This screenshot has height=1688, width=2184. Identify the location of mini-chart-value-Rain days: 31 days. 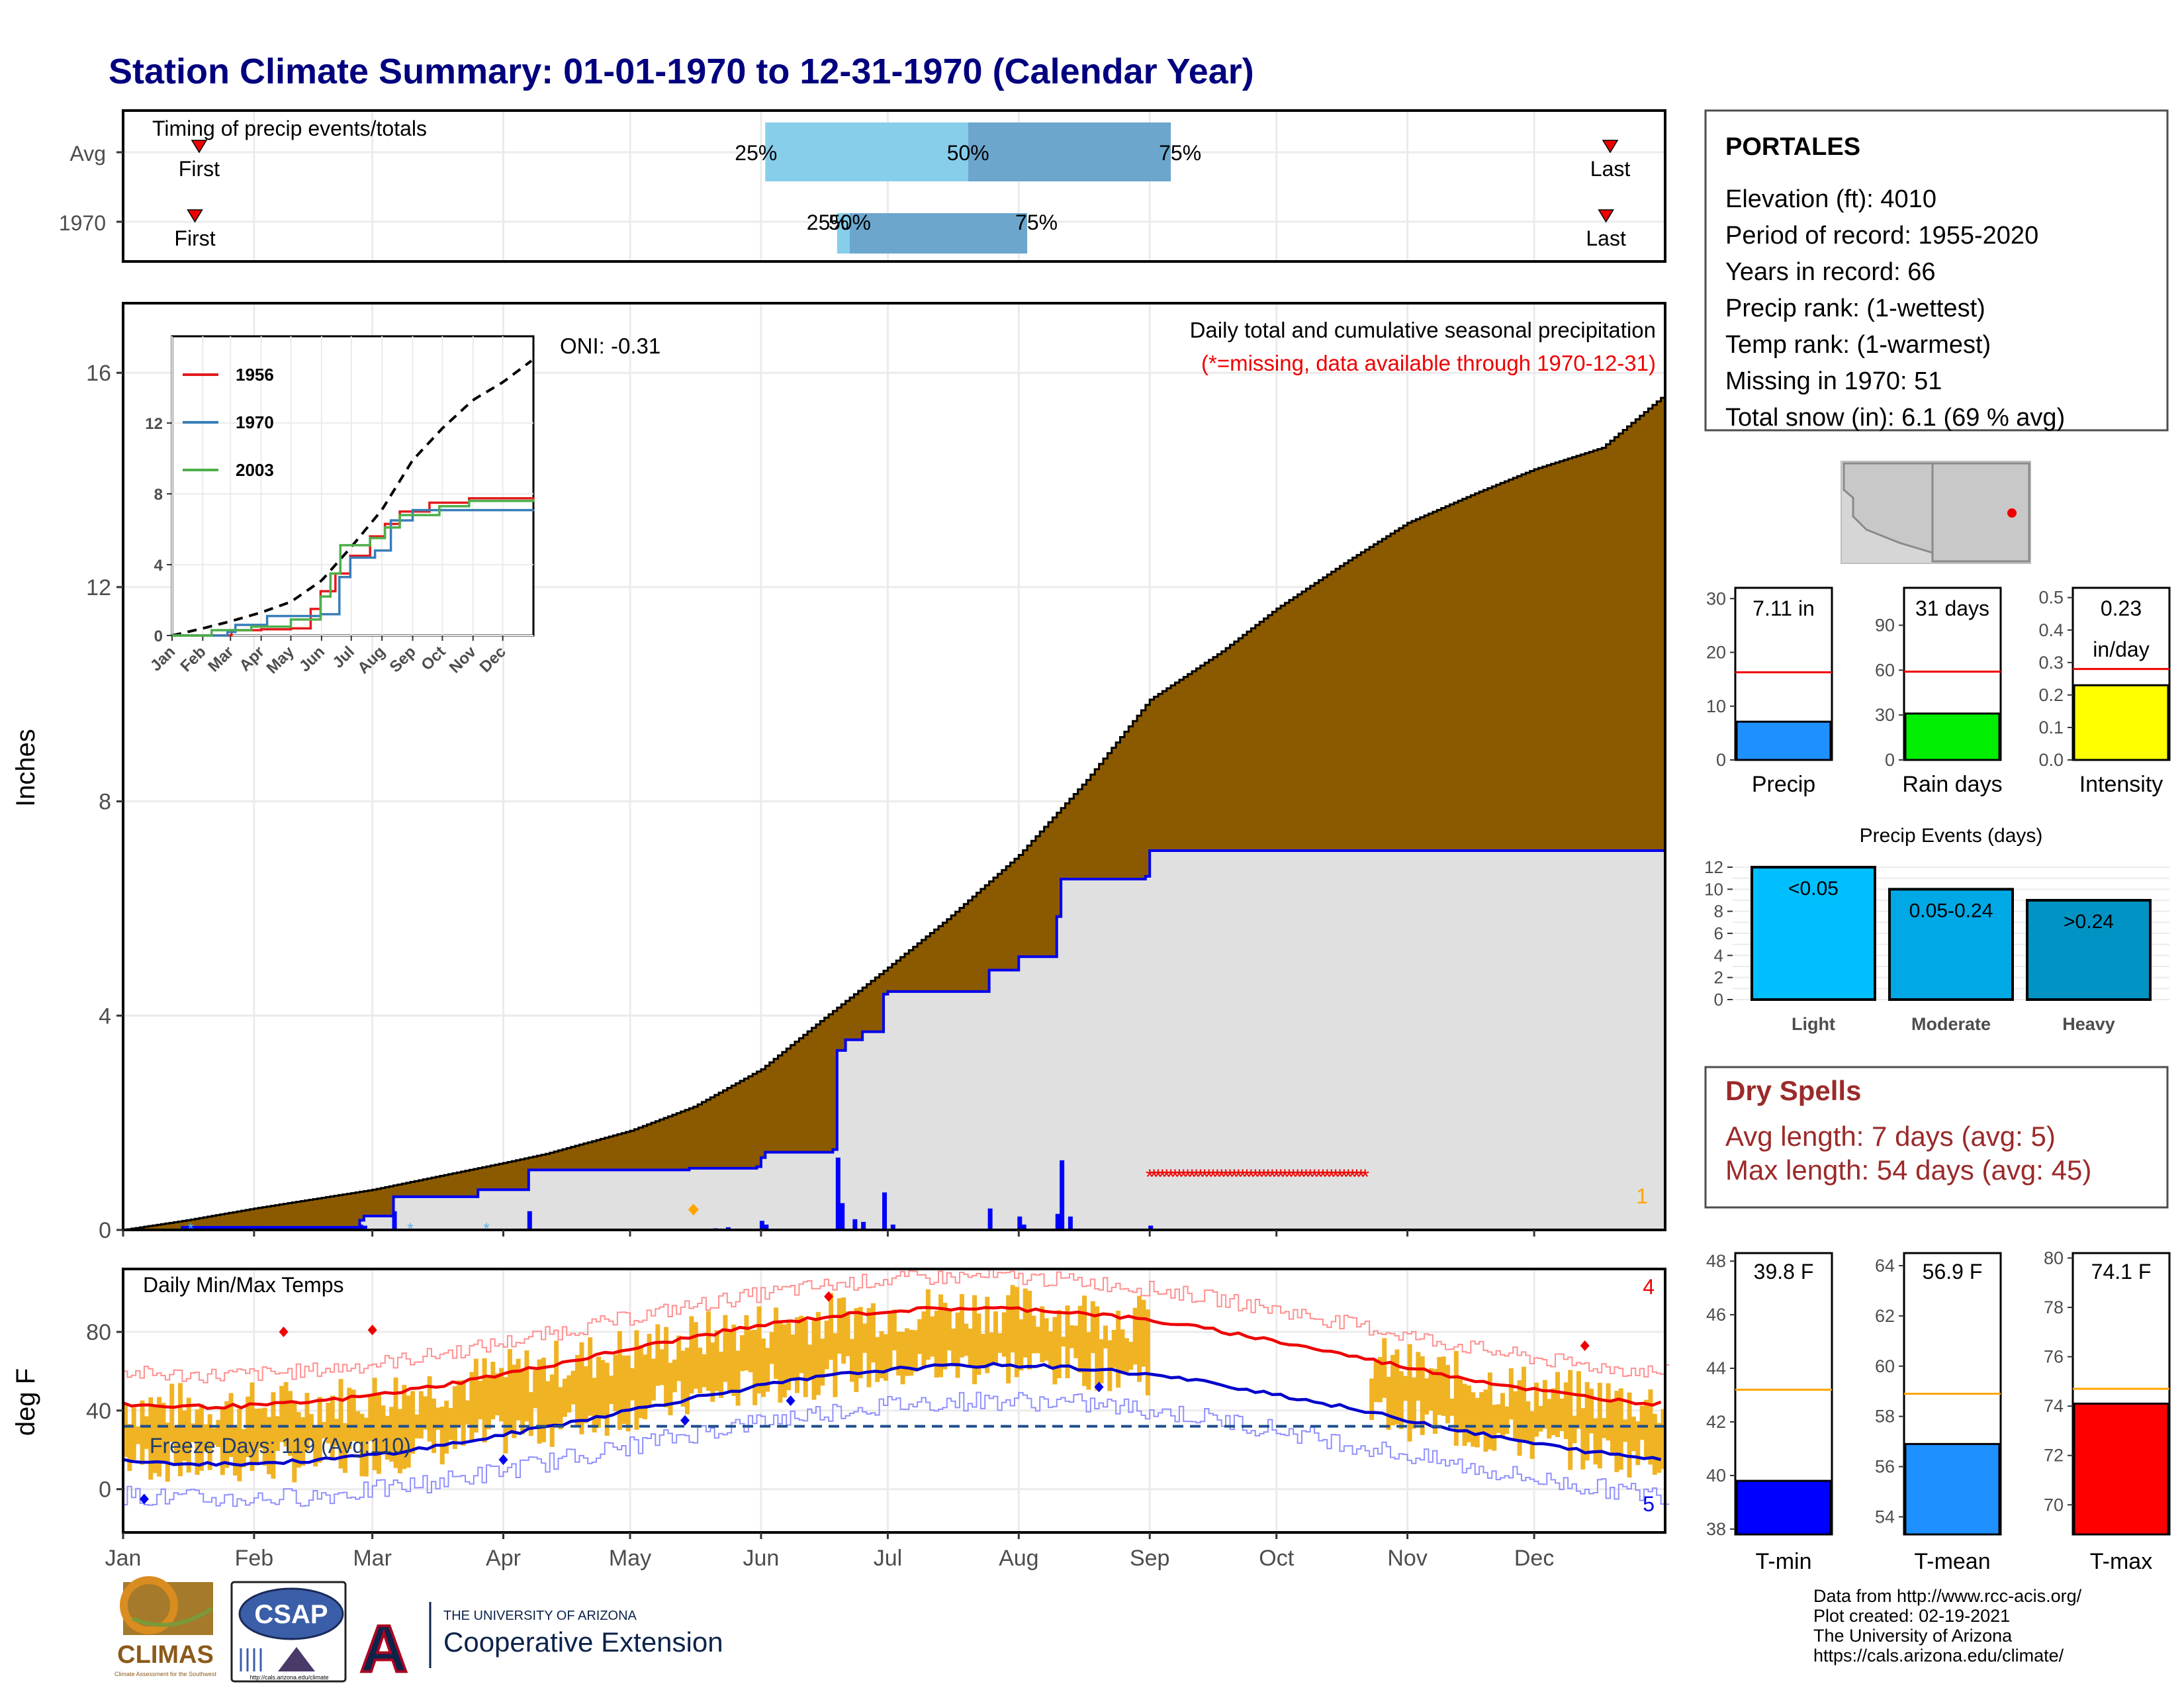
(1952, 608).